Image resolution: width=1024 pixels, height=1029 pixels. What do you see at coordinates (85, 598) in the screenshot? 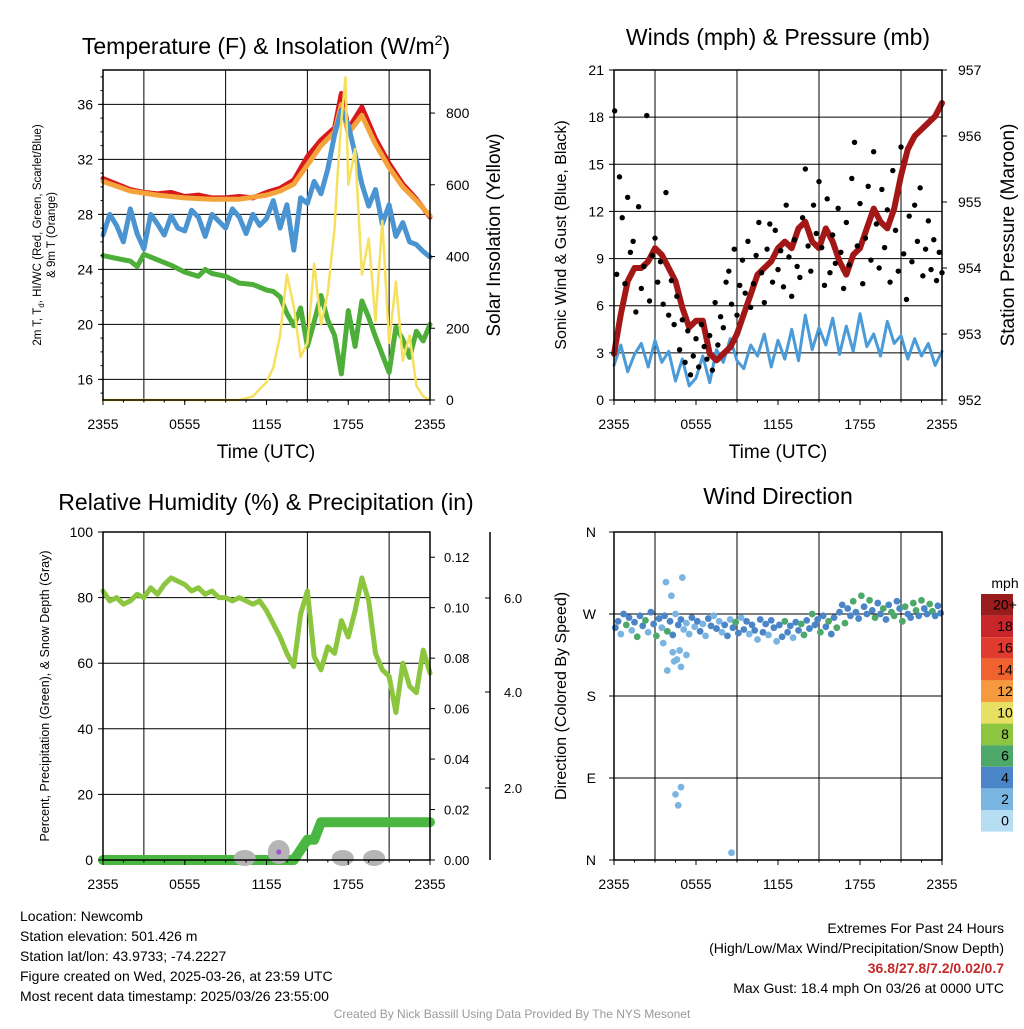
I see `humidity-ytick-label: 80` at bounding box center [85, 598].